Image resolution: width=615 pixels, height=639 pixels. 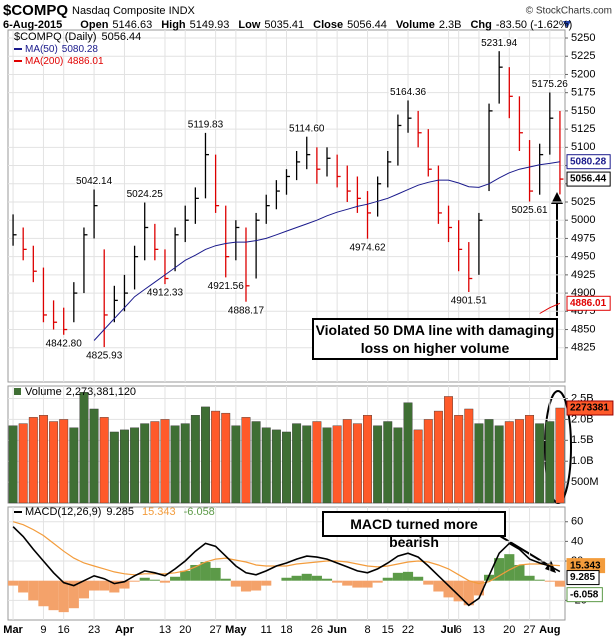 I want to click on header-date: 6-Aug-2015, so click(x=32, y=25).